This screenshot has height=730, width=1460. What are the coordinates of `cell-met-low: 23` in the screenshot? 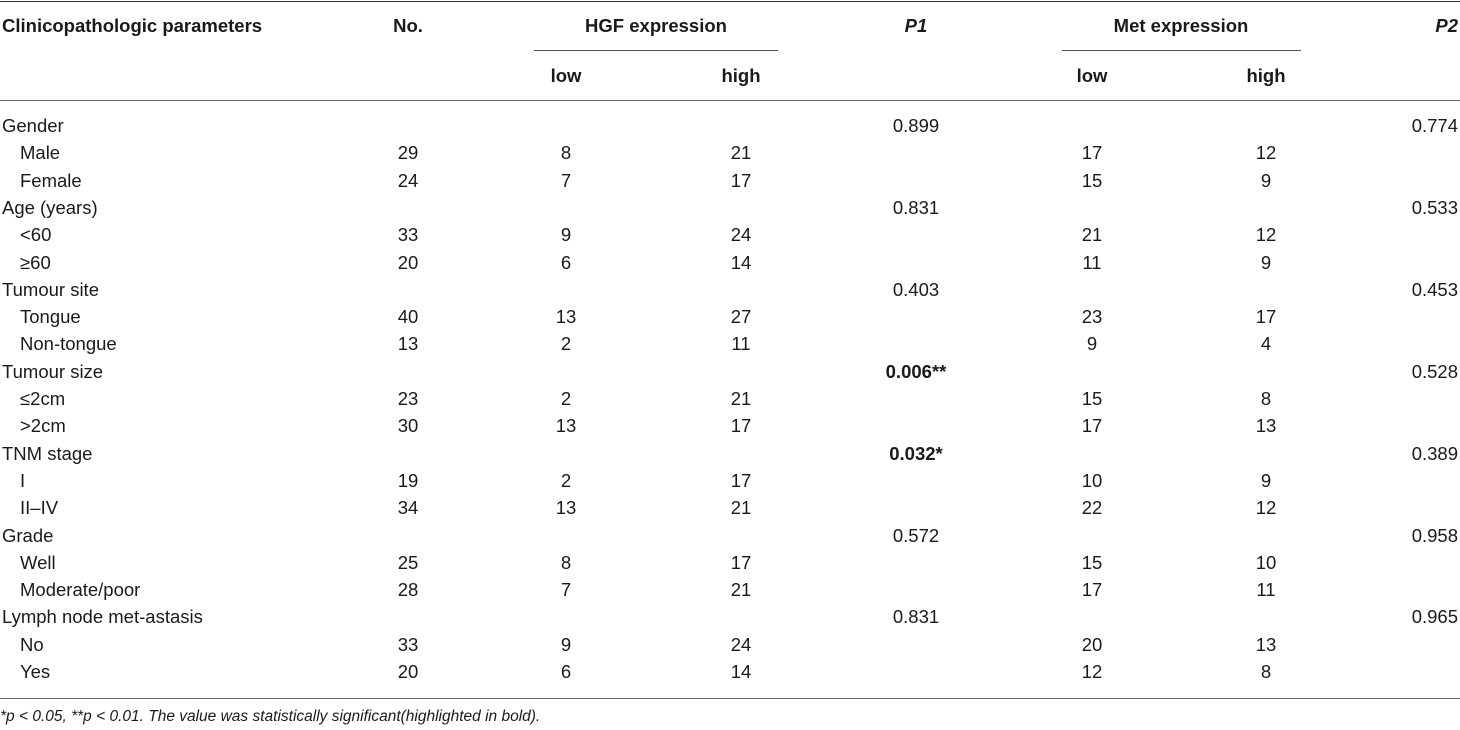 It's located at (1092, 316).